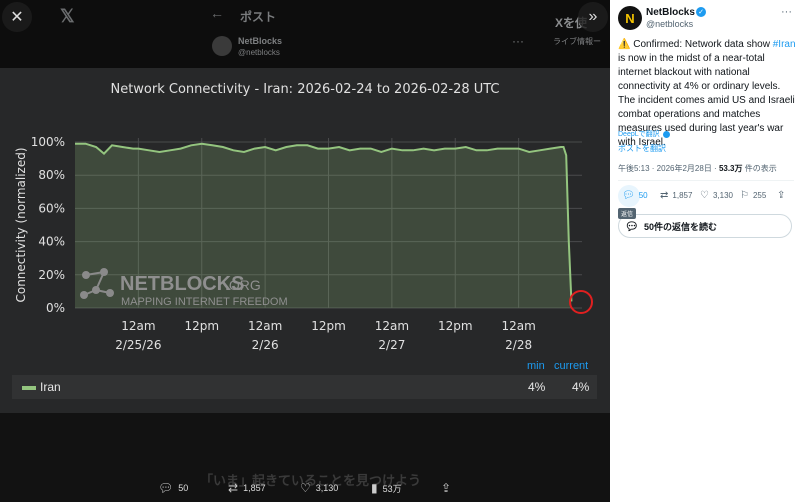 This screenshot has height=502, width=800. What do you see at coordinates (722, 195) in the screenshot?
I see `panel-like-count: 3,130` at bounding box center [722, 195].